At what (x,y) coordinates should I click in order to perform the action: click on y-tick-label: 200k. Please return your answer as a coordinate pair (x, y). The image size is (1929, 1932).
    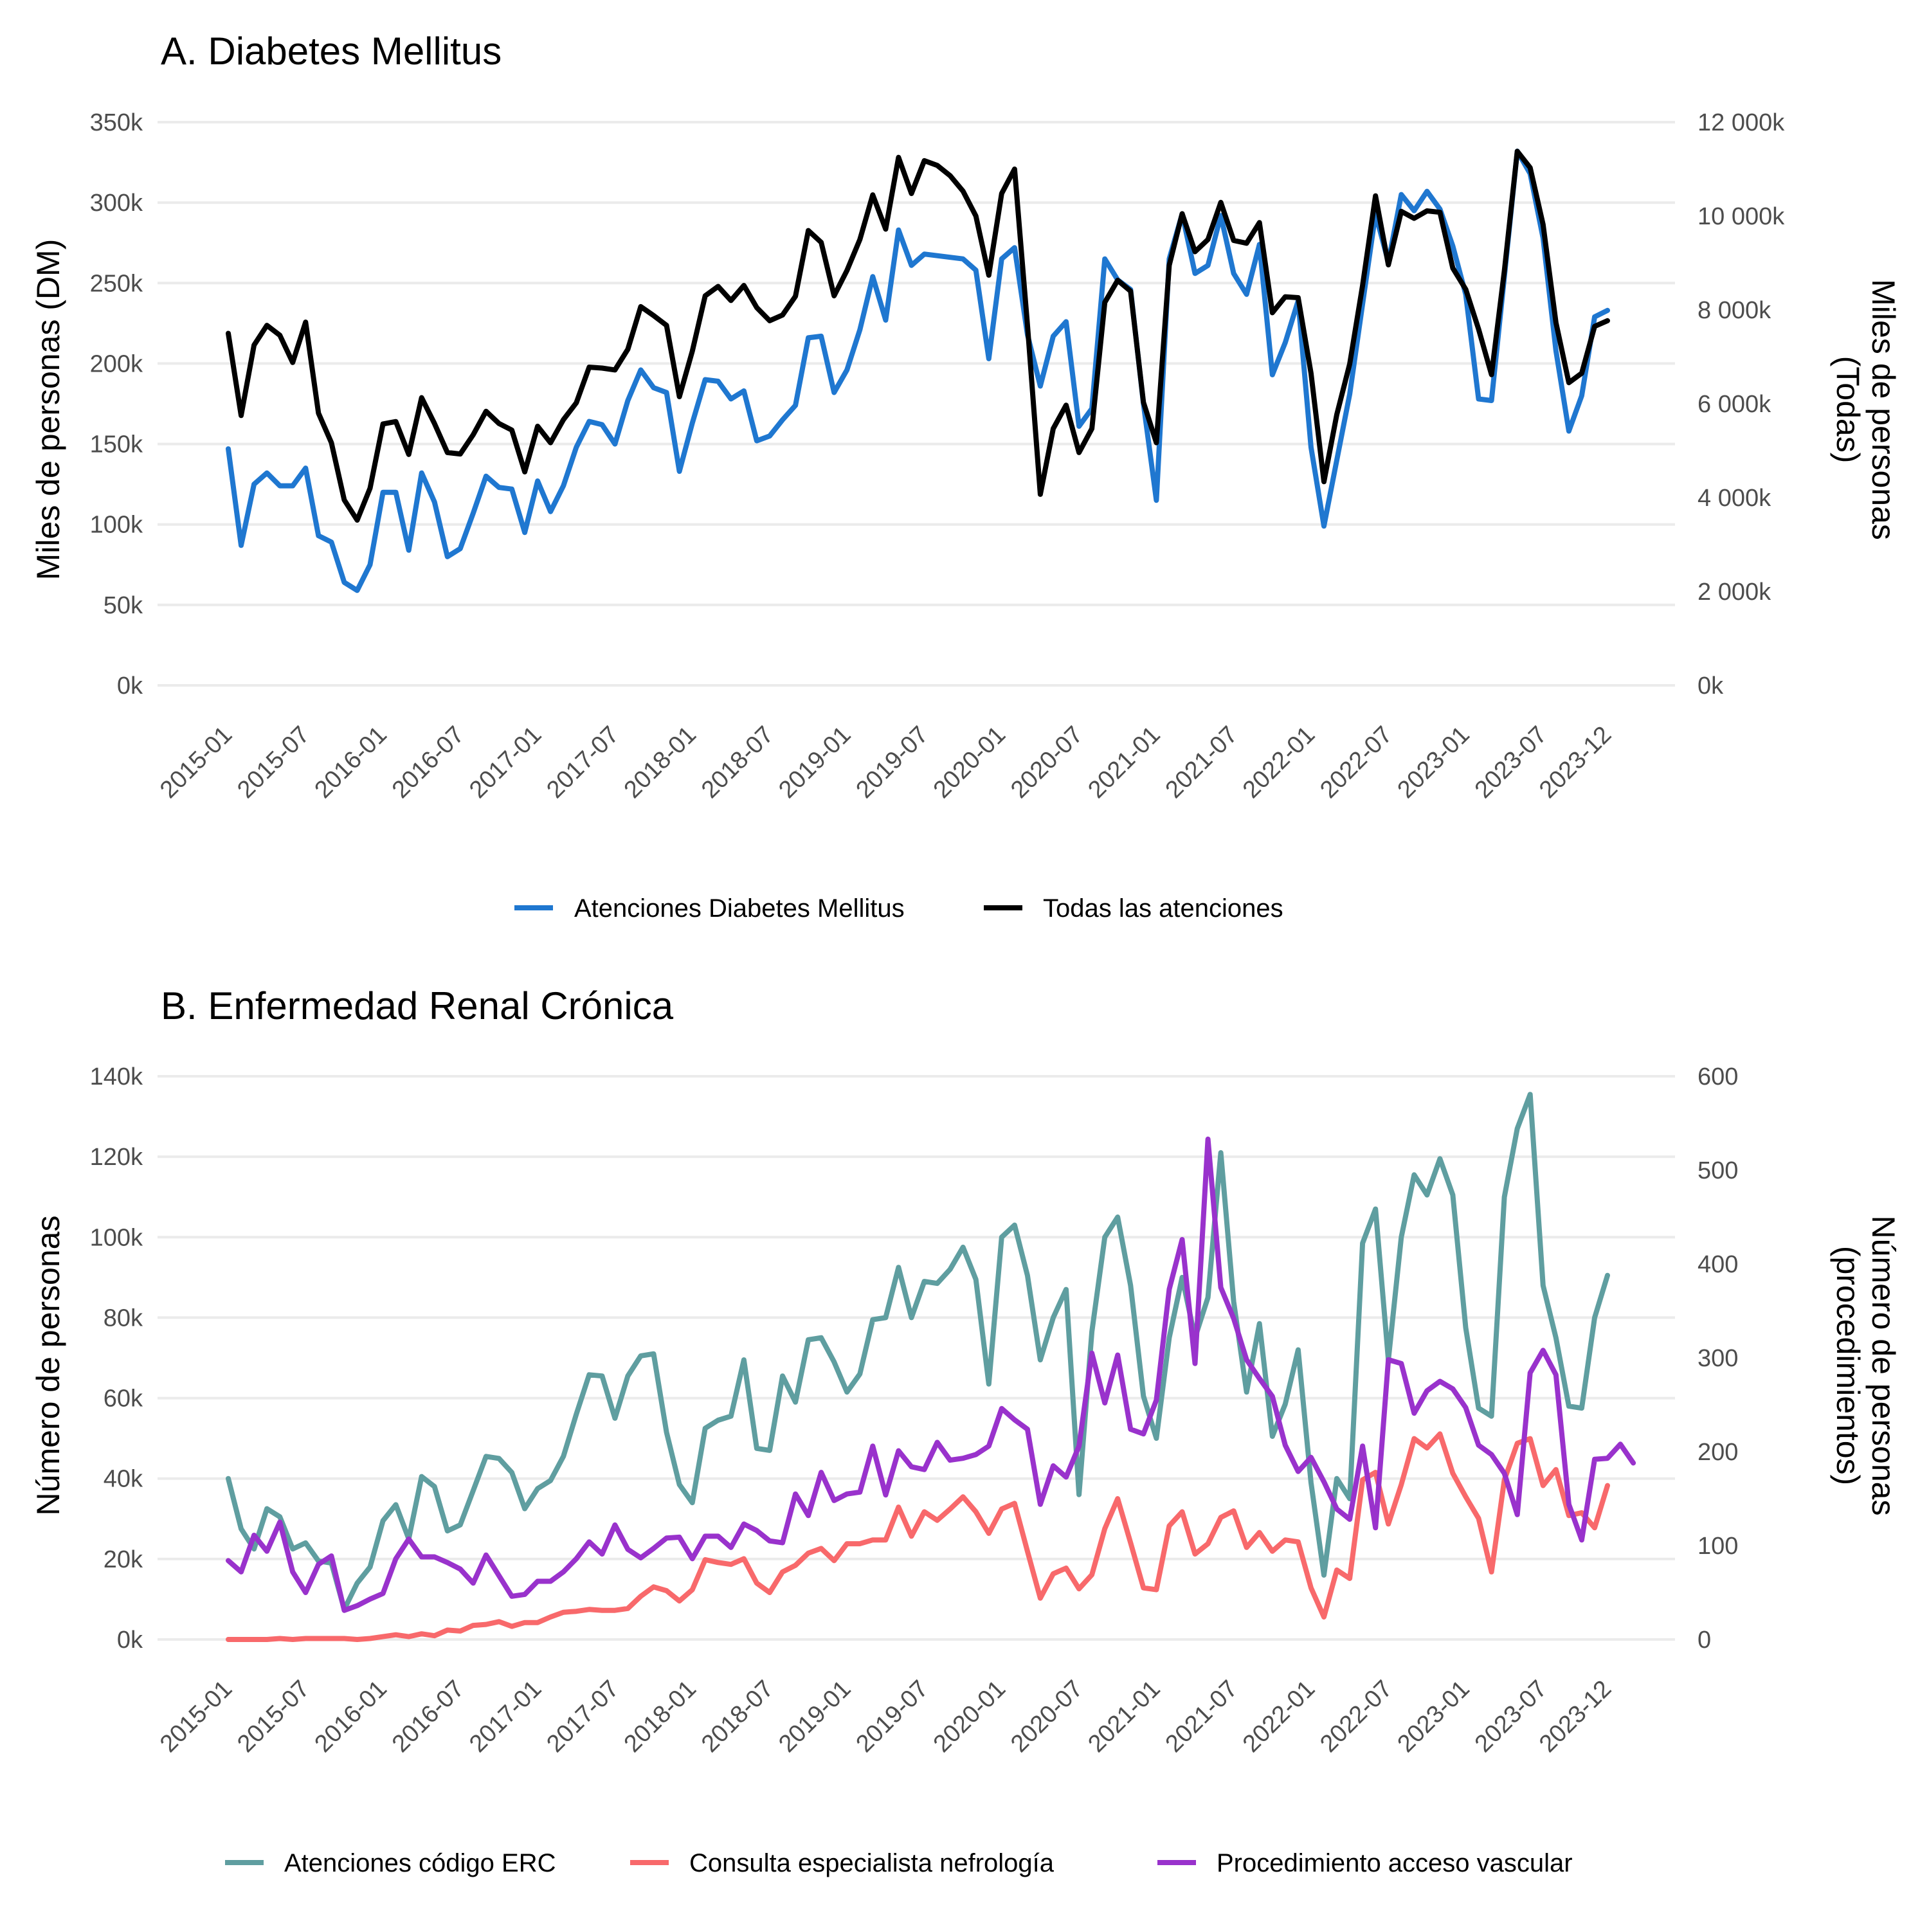
    Looking at the image, I should click on (116, 363).